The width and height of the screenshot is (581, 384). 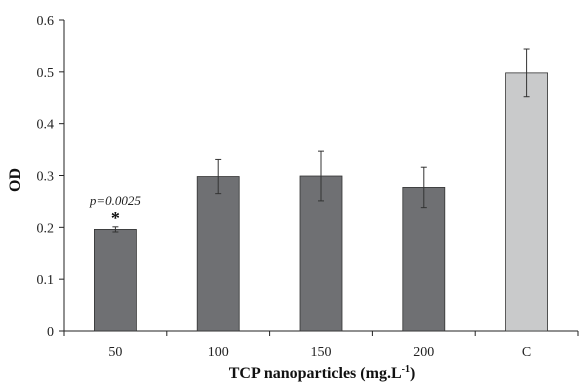 I want to click on x-tick-label: 50, so click(x=115, y=352).